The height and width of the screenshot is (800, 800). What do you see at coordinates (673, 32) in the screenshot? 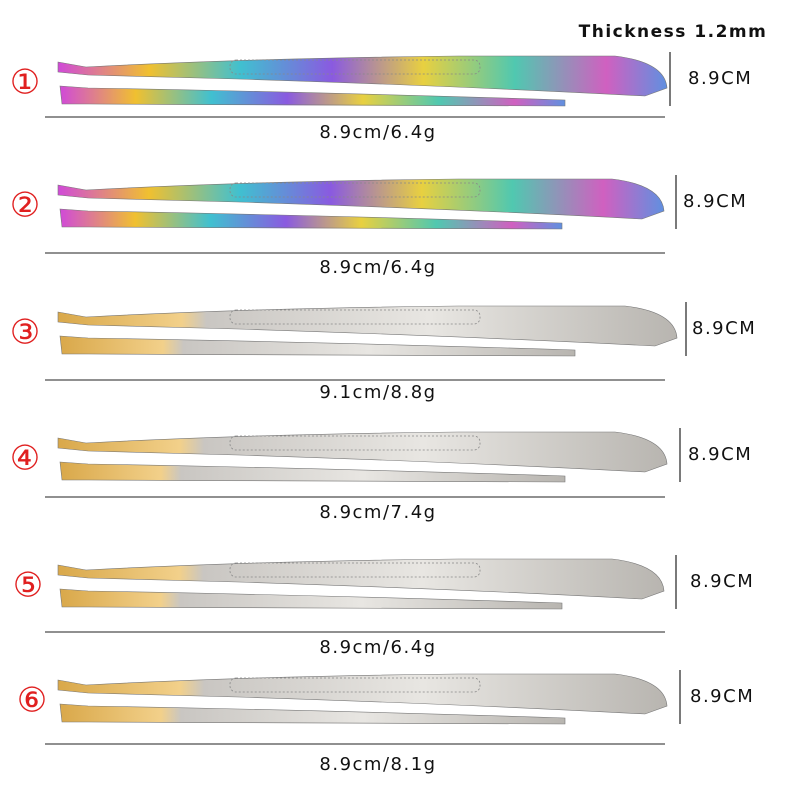
I see `thickness-label: Thickness 1.2mm` at bounding box center [673, 32].